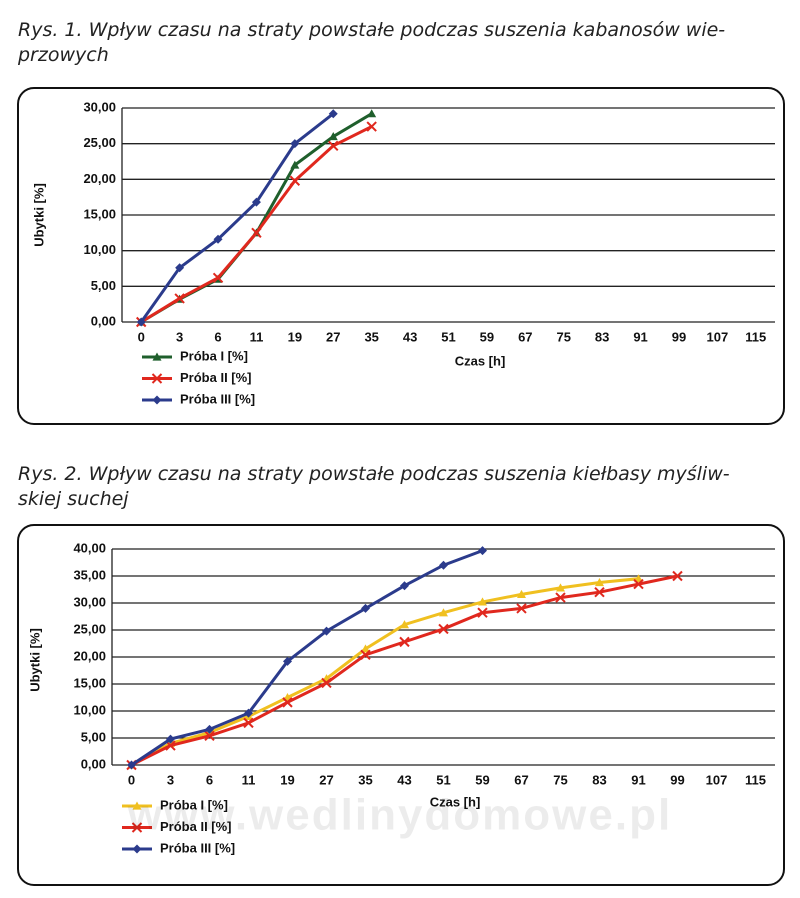 The width and height of the screenshot is (800, 898). What do you see at coordinates (217, 398) in the screenshot?
I see `legend-label: Próba III [%]` at bounding box center [217, 398].